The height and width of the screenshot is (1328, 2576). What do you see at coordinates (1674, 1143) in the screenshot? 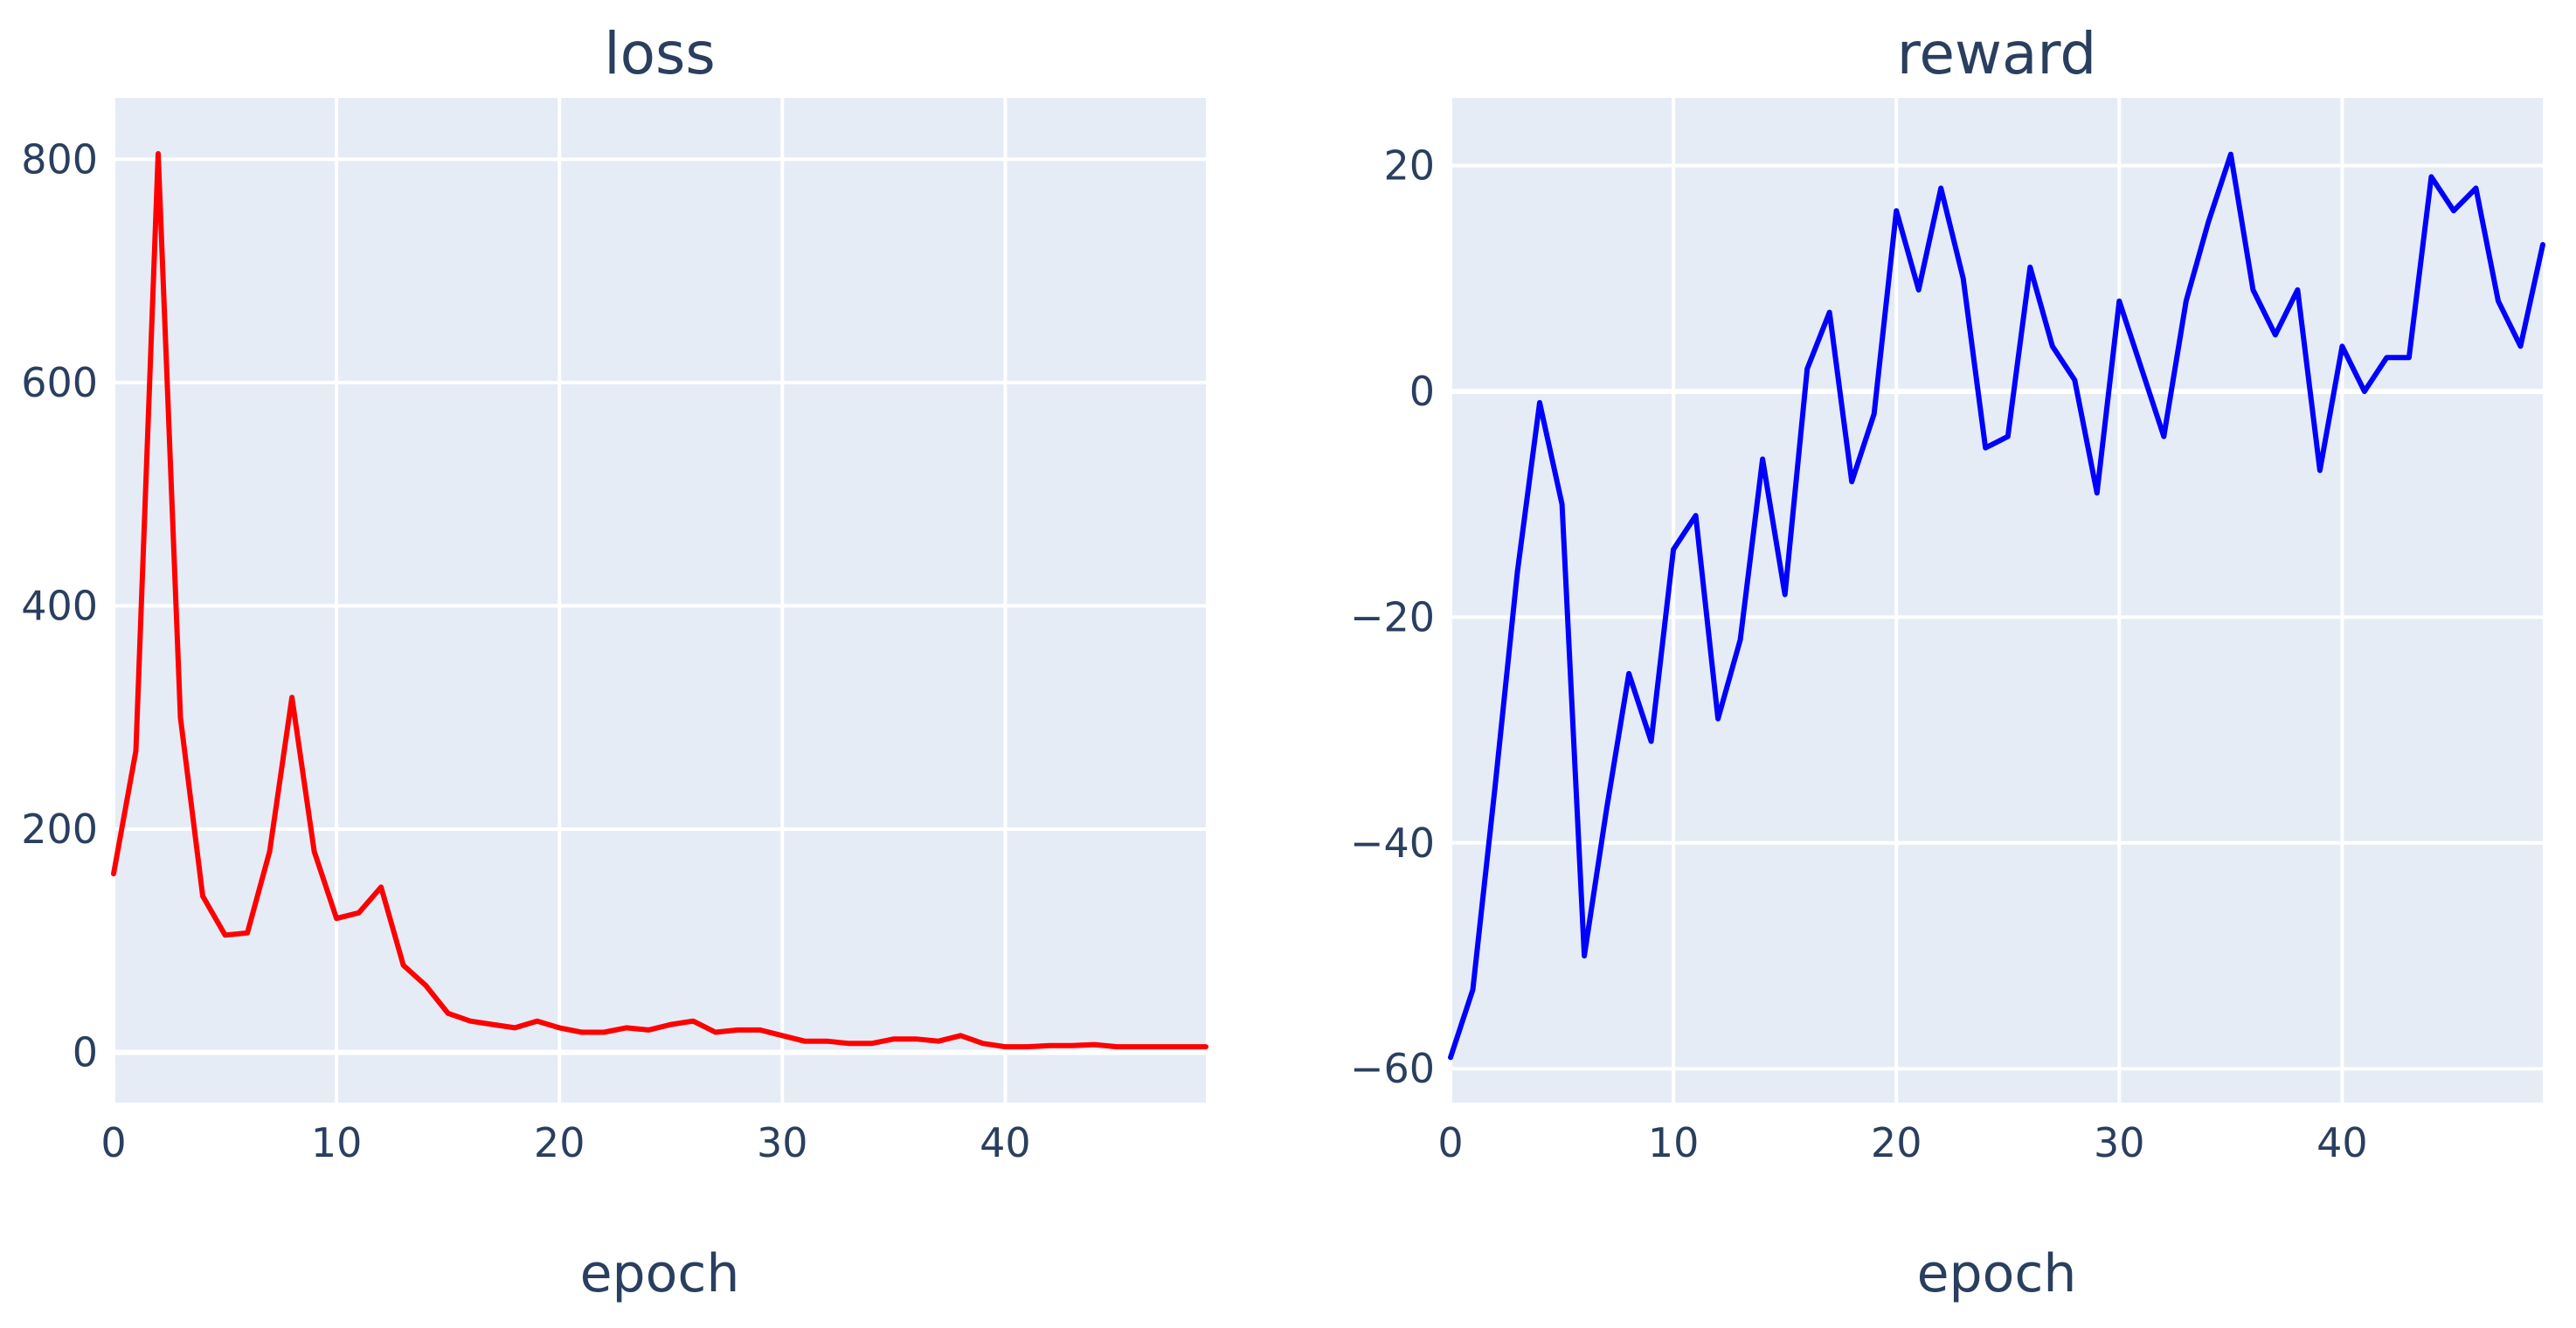
I see `reward-x-tick-label: 10` at bounding box center [1674, 1143].